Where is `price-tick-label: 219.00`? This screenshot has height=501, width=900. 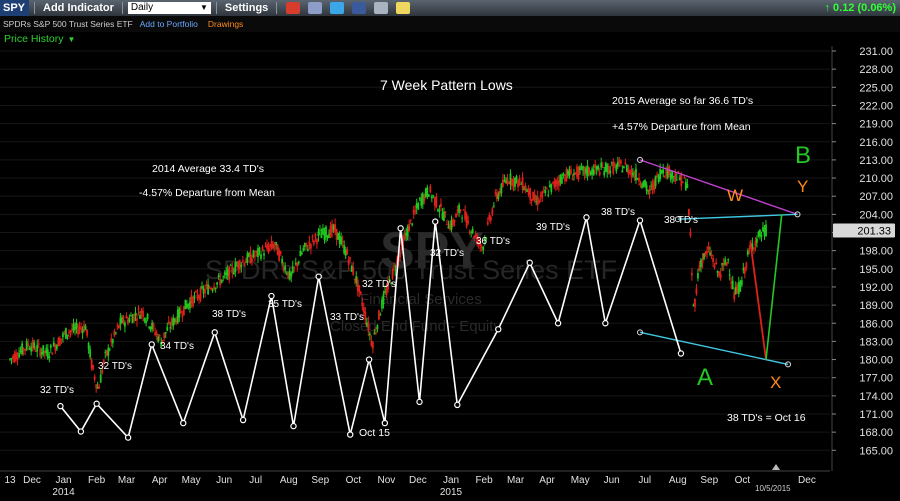 price-tick-label: 219.00 is located at coordinates (876, 125).